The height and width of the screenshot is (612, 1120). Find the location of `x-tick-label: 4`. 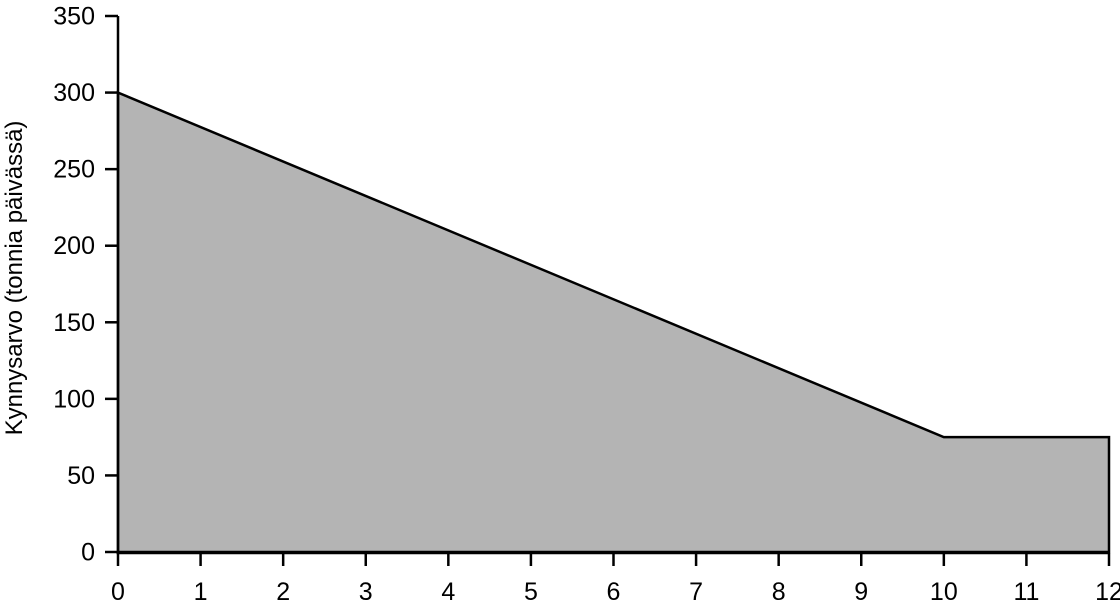

x-tick-label: 4 is located at coordinates (448, 592).